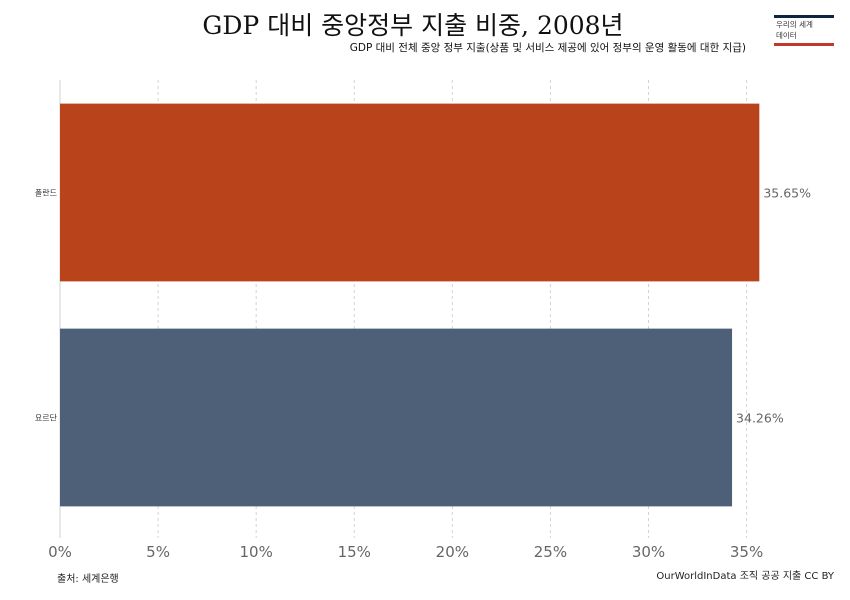 The image size is (850, 600). I want to click on category-label: 요르단, so click(46, 418).